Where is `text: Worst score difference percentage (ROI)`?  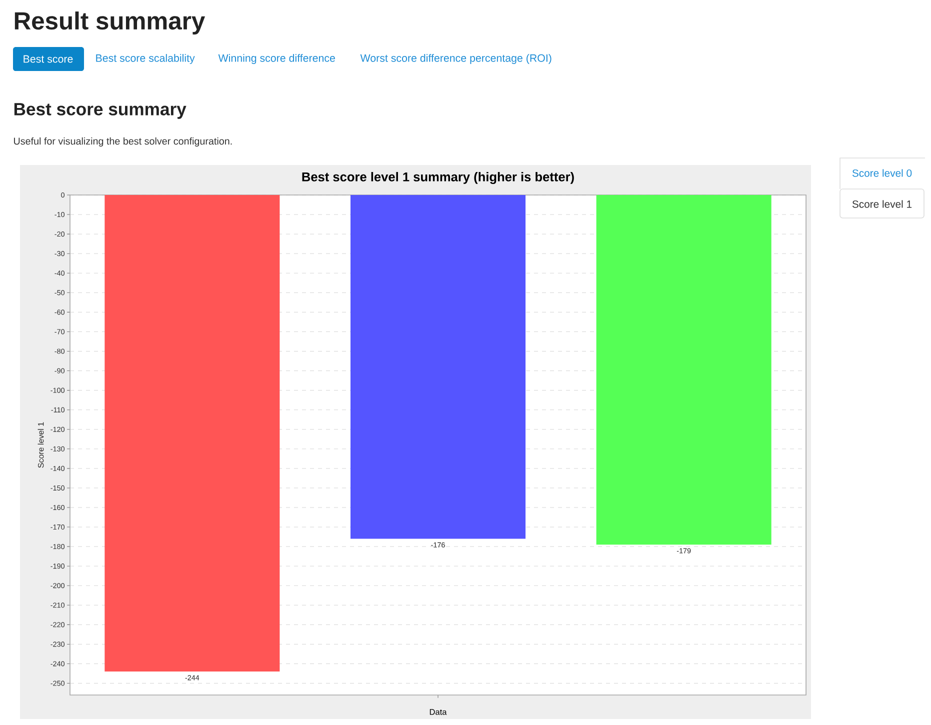
text: Worst score difference percentage (ROI) is located at coordinates (456, 59).